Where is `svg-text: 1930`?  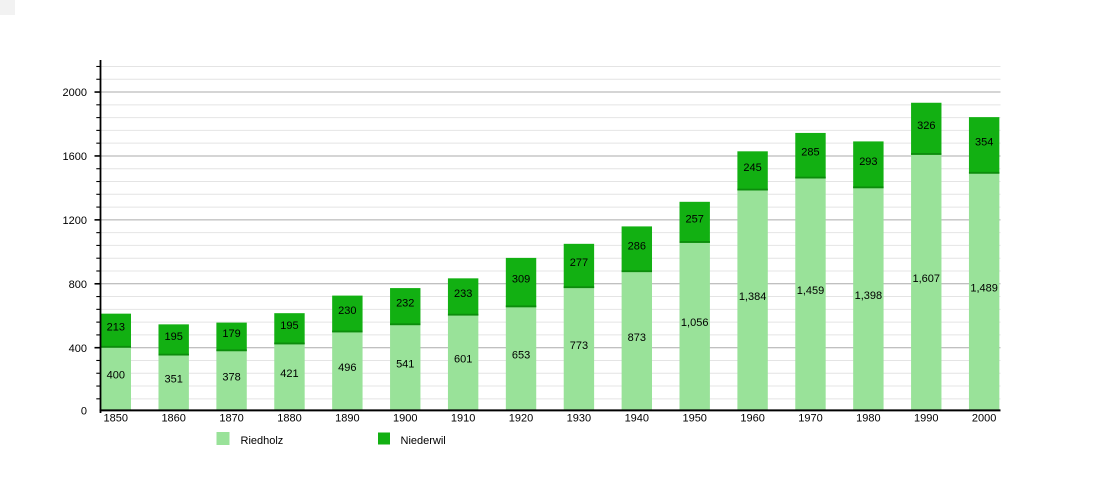
svg-text: 1930 is located at coordinates (579, 418).